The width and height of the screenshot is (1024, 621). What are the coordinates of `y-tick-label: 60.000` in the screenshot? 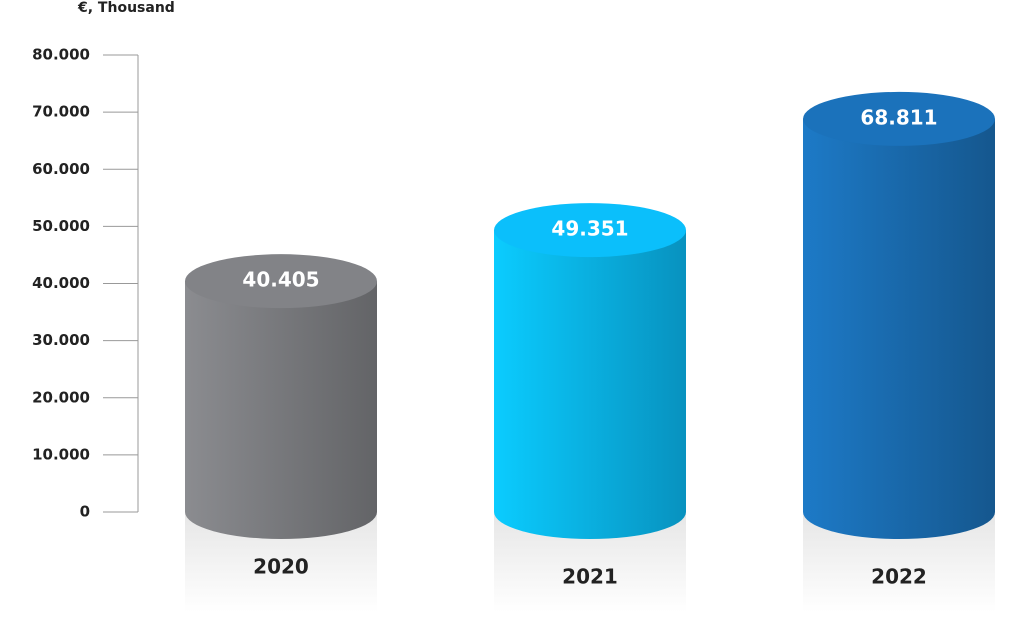 It's located at (61, 169).